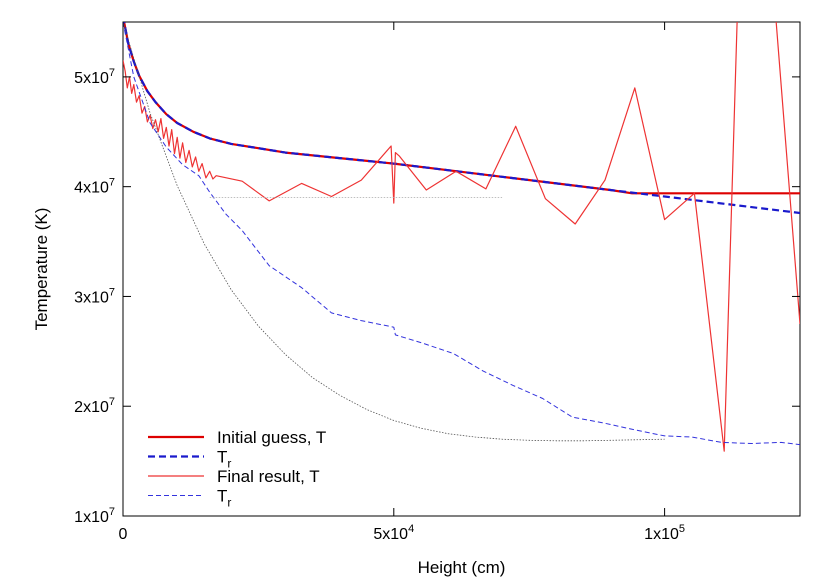 This screenshot has width=830, height=580. I want to click on x-axis-label: Height (cm), so click(462, 567).